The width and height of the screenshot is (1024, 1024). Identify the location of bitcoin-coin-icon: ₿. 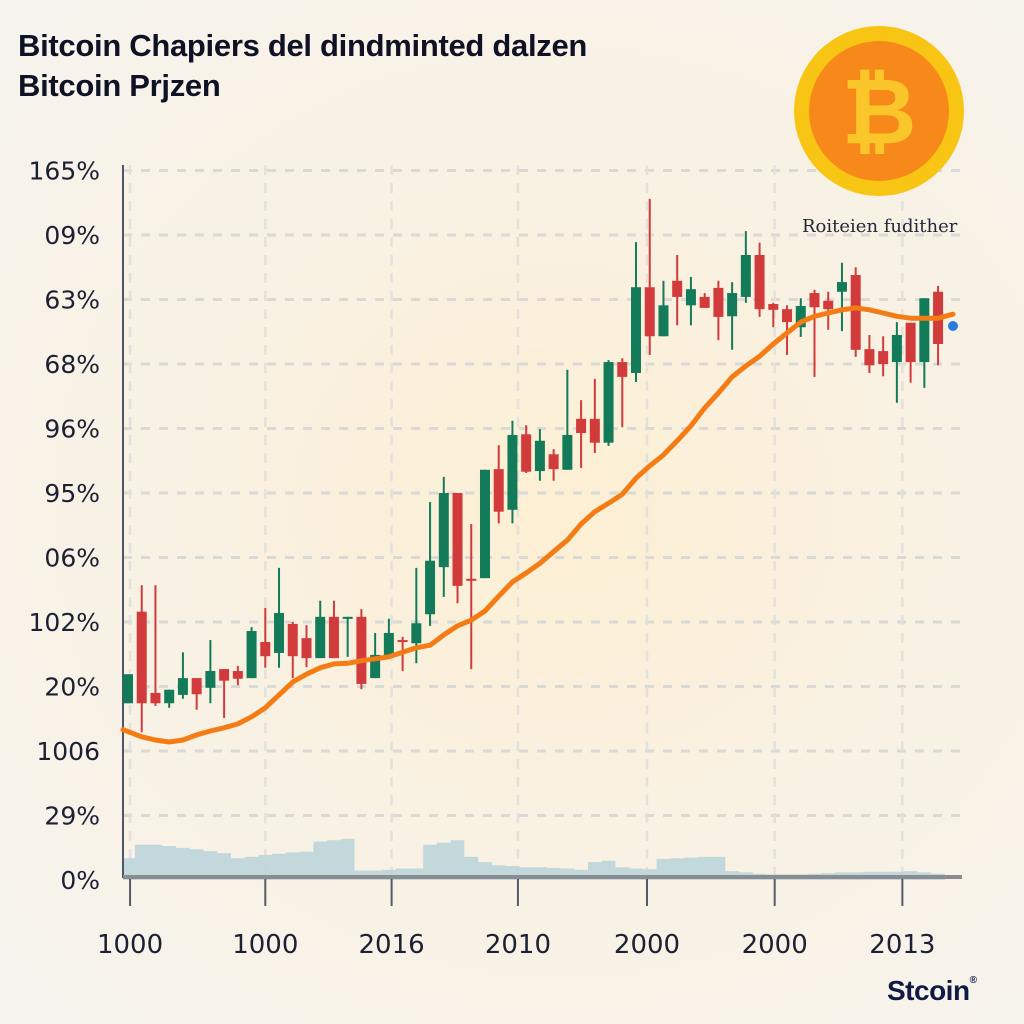
(879, 111).